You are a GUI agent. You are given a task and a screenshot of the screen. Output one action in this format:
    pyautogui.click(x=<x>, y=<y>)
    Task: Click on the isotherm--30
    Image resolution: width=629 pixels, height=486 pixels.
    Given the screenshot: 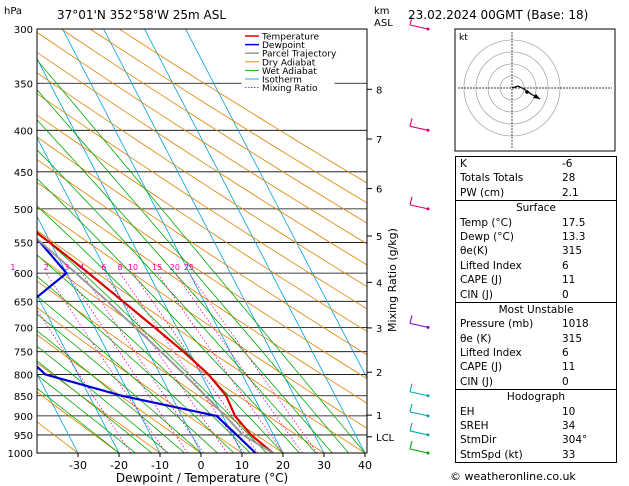 What is the action you would take?
    pyautogui.click(x=58, y=413)
    